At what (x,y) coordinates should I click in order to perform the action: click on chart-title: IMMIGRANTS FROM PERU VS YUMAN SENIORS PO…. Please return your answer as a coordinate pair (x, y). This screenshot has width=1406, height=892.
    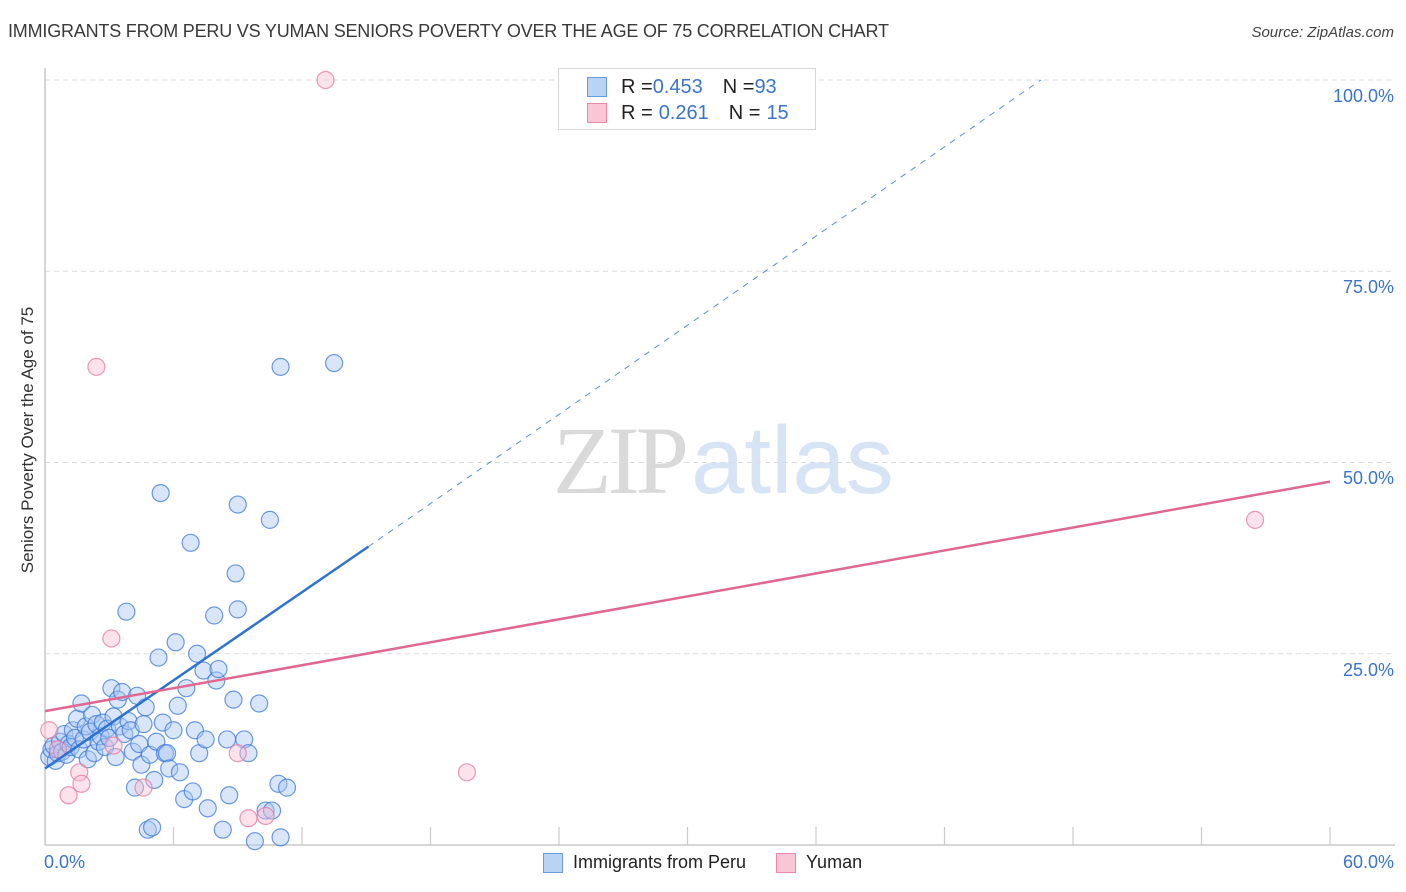
    Looking at the image, I should click on (448, 31).